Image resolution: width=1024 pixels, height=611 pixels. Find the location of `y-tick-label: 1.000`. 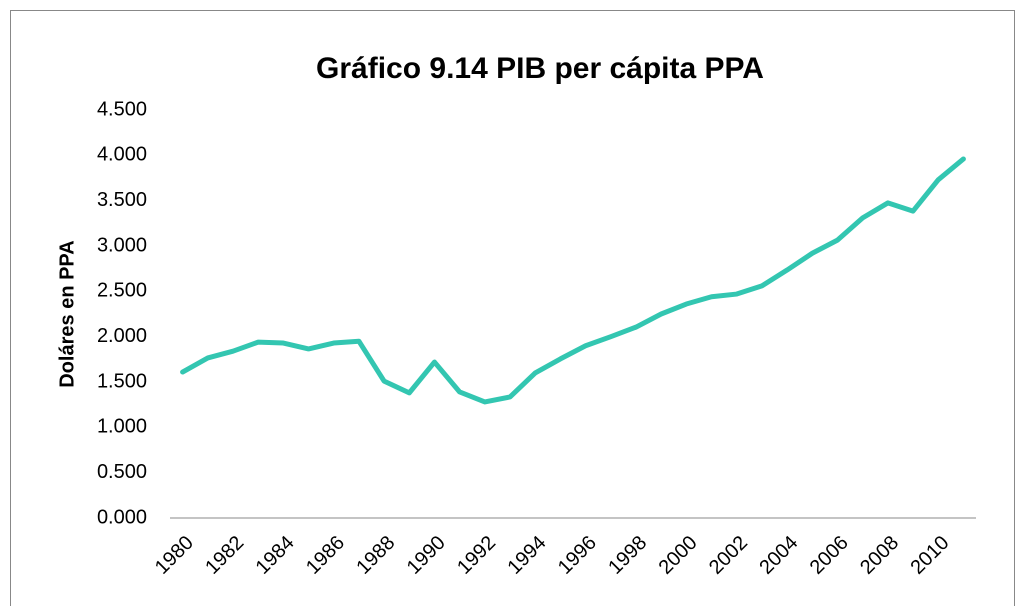

y-tick-label: 1.000 is located at coordinates (122, 427).